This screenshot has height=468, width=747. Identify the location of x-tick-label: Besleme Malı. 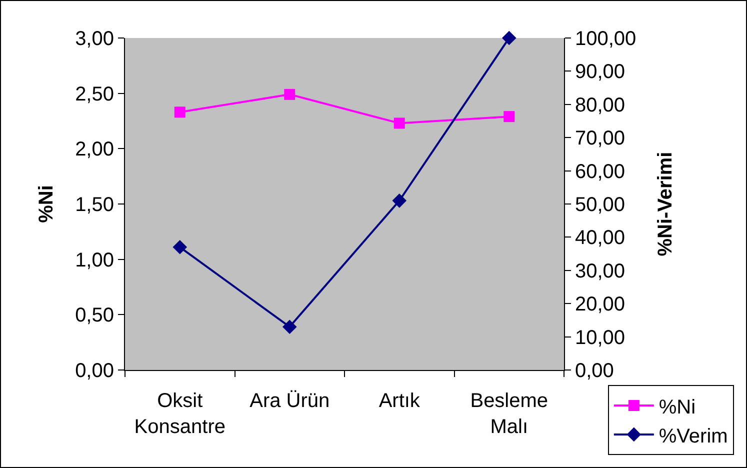
(509, 414).